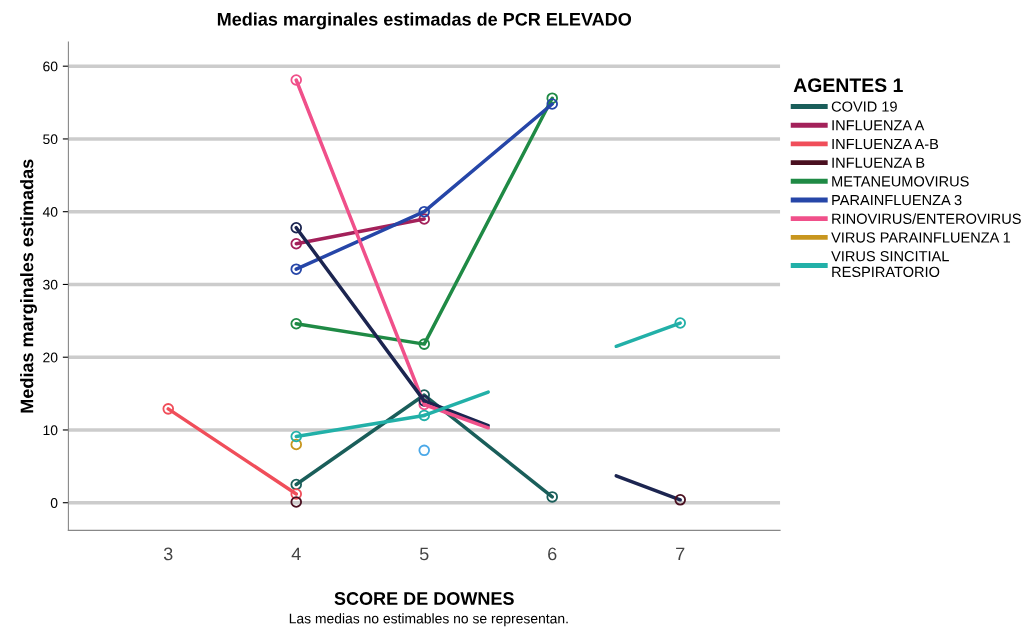 This screenshot has width=1021, height=639. Describe the element at coordinates (168, 554) in the screenshot. I see `x-tick-label: 3` at that location.